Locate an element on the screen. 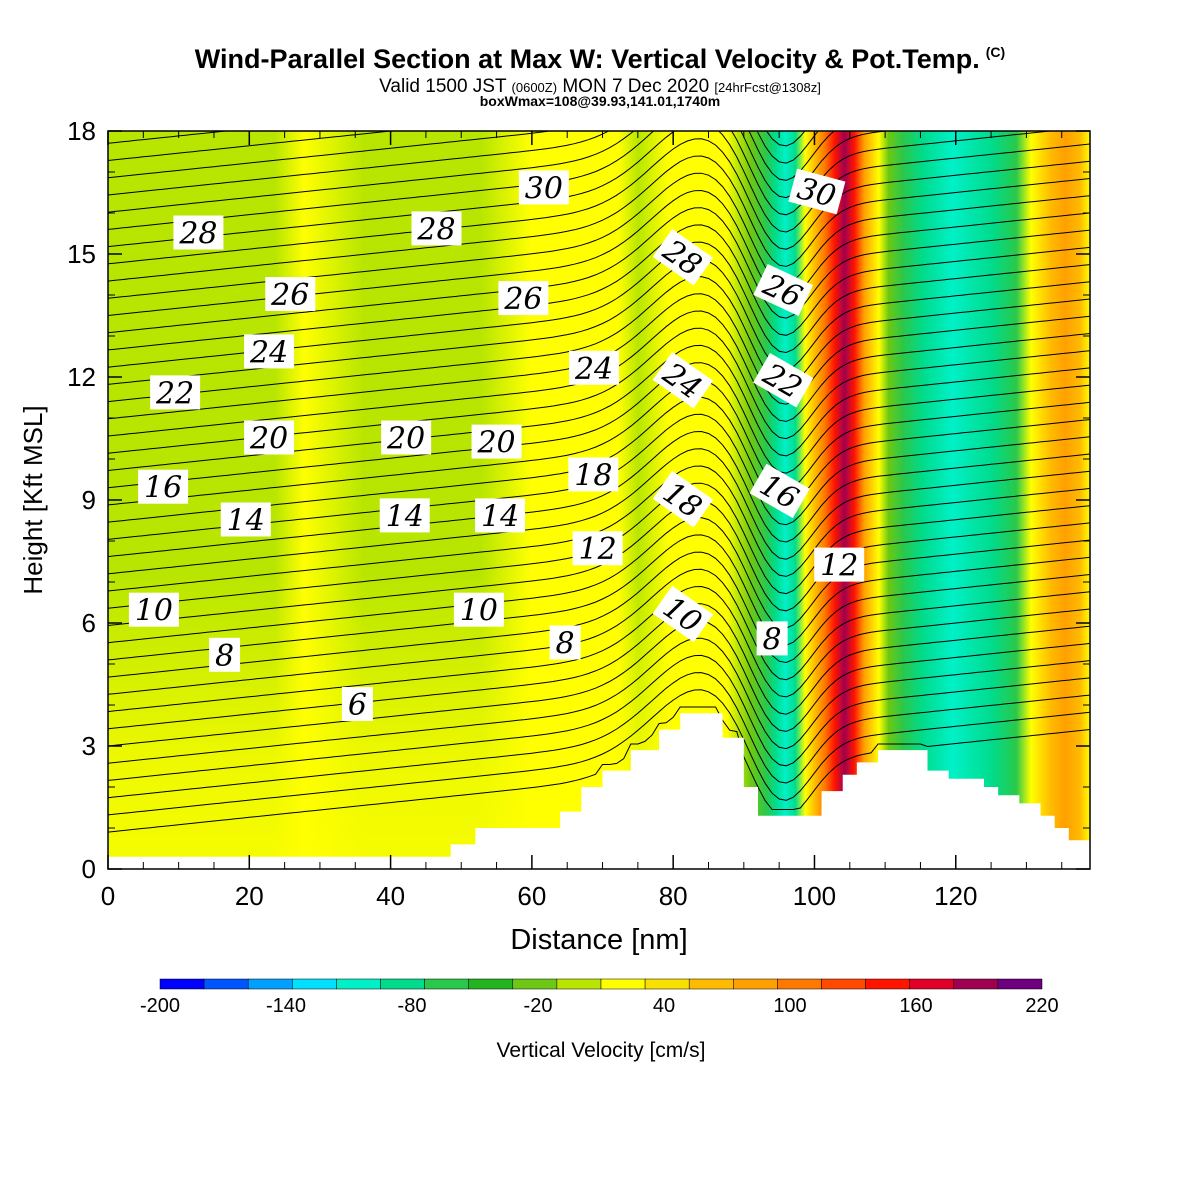 Image resolution: width=1200 pixels, height=1200 pixels. colorbar is located at coordinates (601, 984).